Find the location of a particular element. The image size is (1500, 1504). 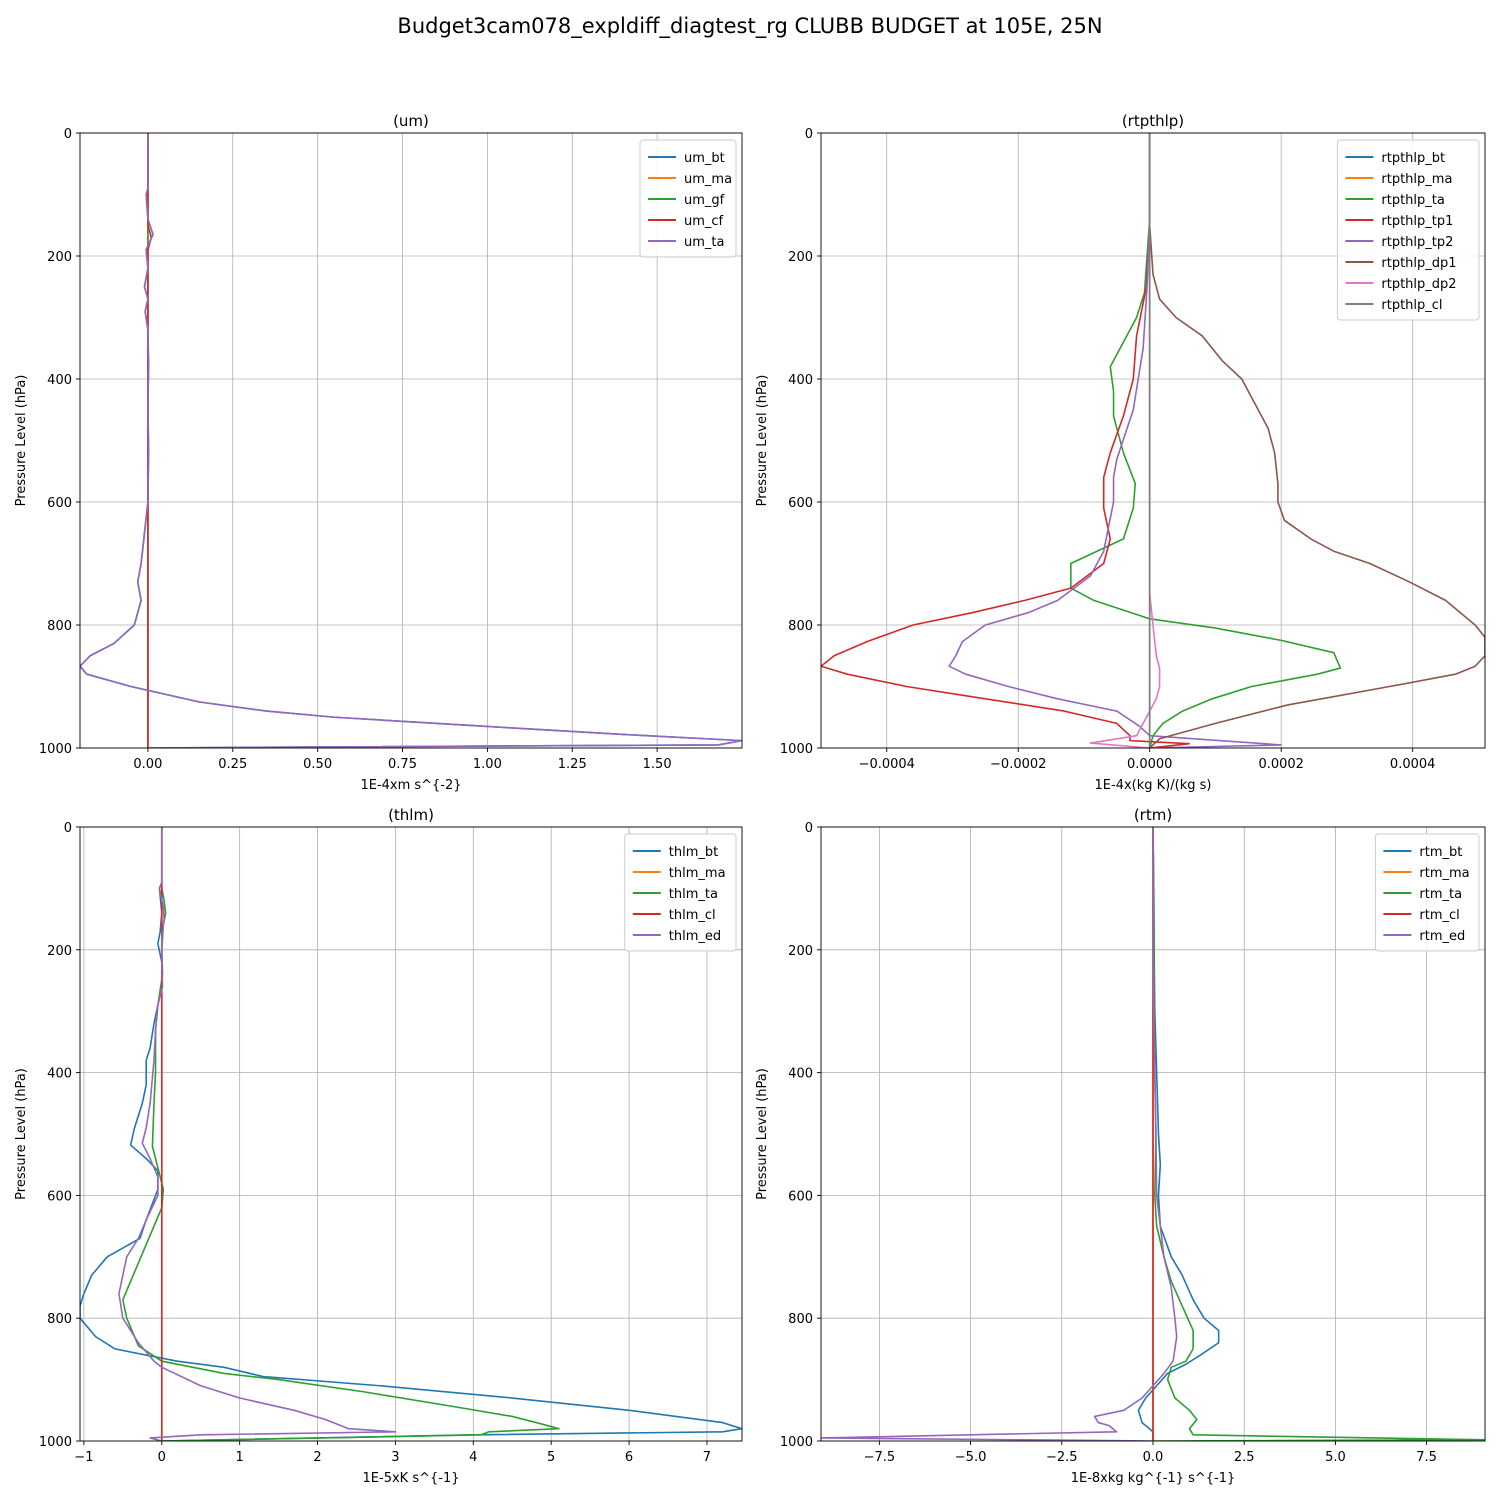

subplot-title: (um) is located at coordinates (411, 121).